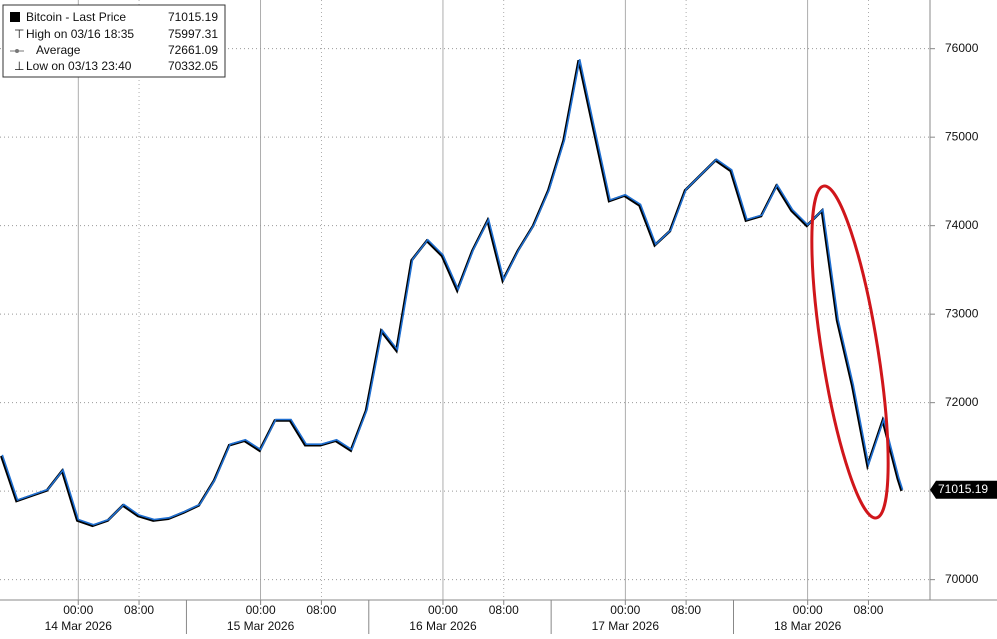  What do you see at coordinates (15, 17) in the screenshot?
I see `legend-swatch` at bounding box center [15, 17].